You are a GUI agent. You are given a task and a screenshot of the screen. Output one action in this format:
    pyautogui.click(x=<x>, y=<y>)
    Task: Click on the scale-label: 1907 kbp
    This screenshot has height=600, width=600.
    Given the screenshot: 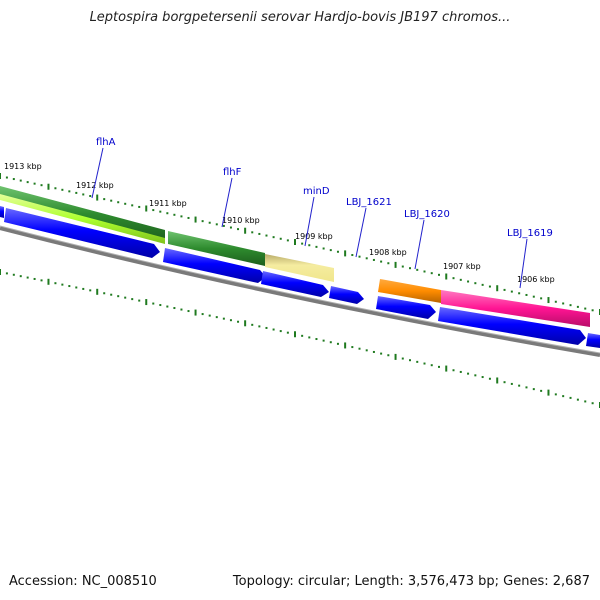 What is the action you would take?
    pyautogui.click(x=462, y=266)
    